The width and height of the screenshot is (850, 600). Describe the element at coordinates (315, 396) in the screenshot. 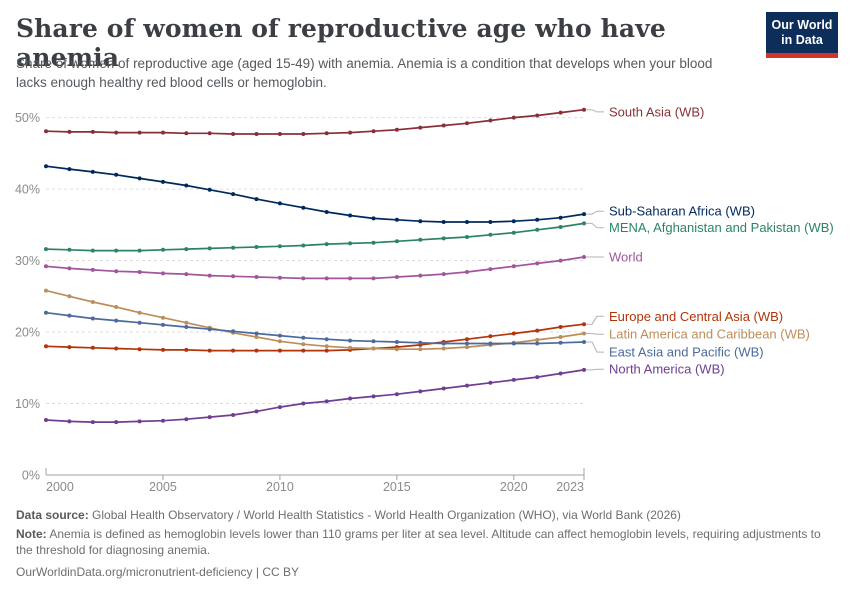

I see `series-line-north-america-wb` at that location.